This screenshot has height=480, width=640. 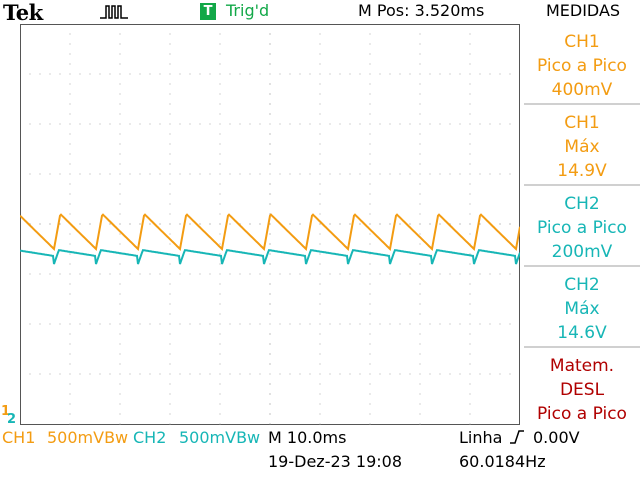 What do you see at coordinates (582, 171) in the screenshot?
I see `measurement-value: 14.9V` at bounding box center [582, 171].